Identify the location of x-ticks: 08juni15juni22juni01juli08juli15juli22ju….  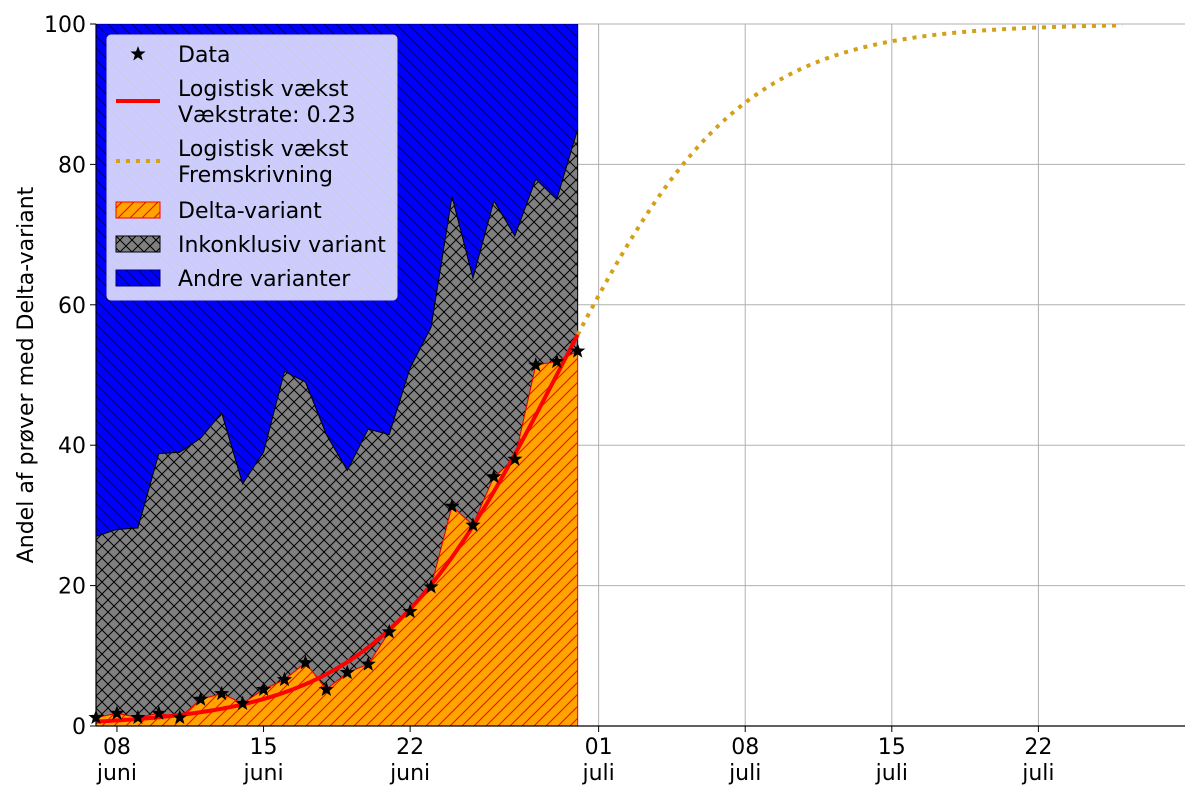
(575, 756).